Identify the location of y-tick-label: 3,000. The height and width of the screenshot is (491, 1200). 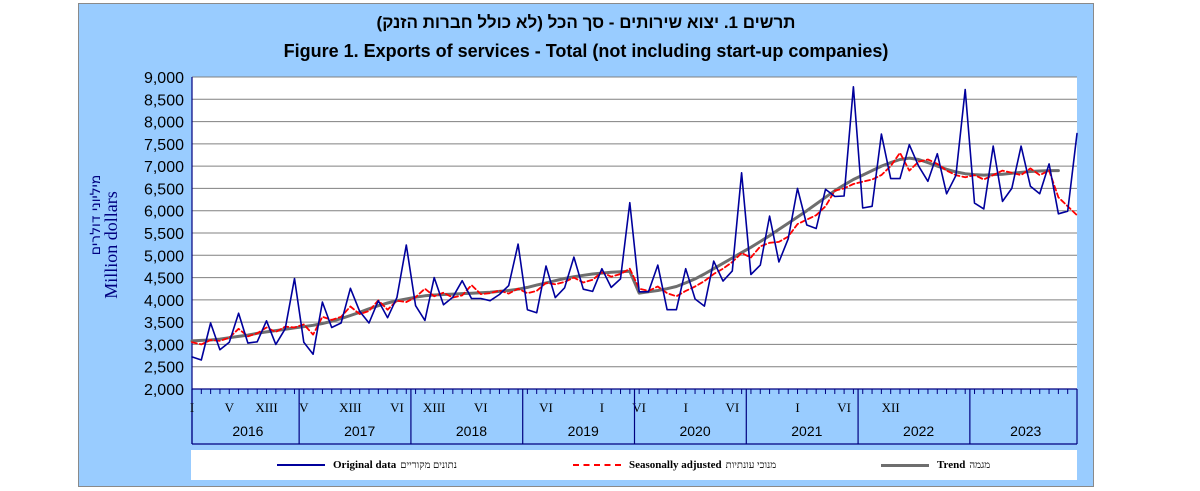
(164, 345).